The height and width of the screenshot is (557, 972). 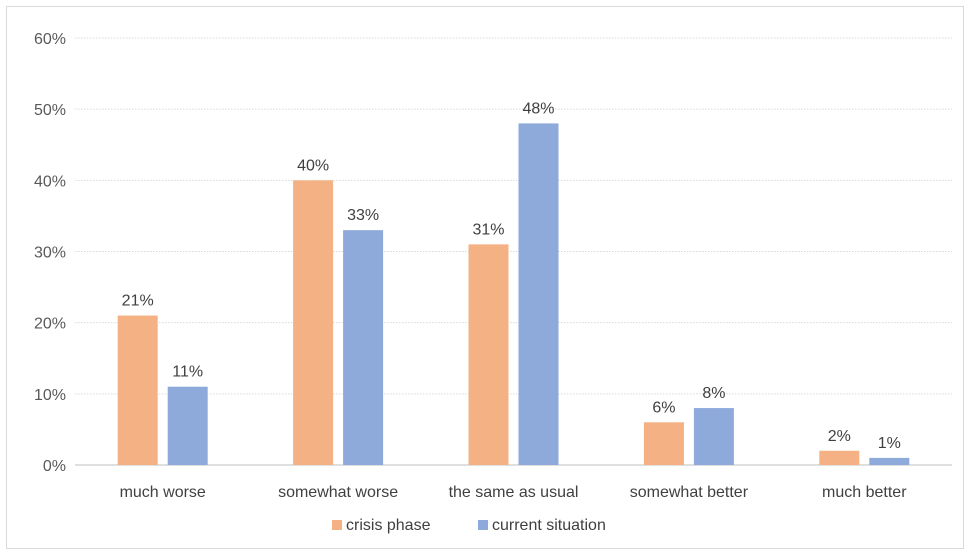 What do you see at coordinates (50, 181) in the screenshot?
I see `y-tick-label: 40%` at bounding box center [50, 181].